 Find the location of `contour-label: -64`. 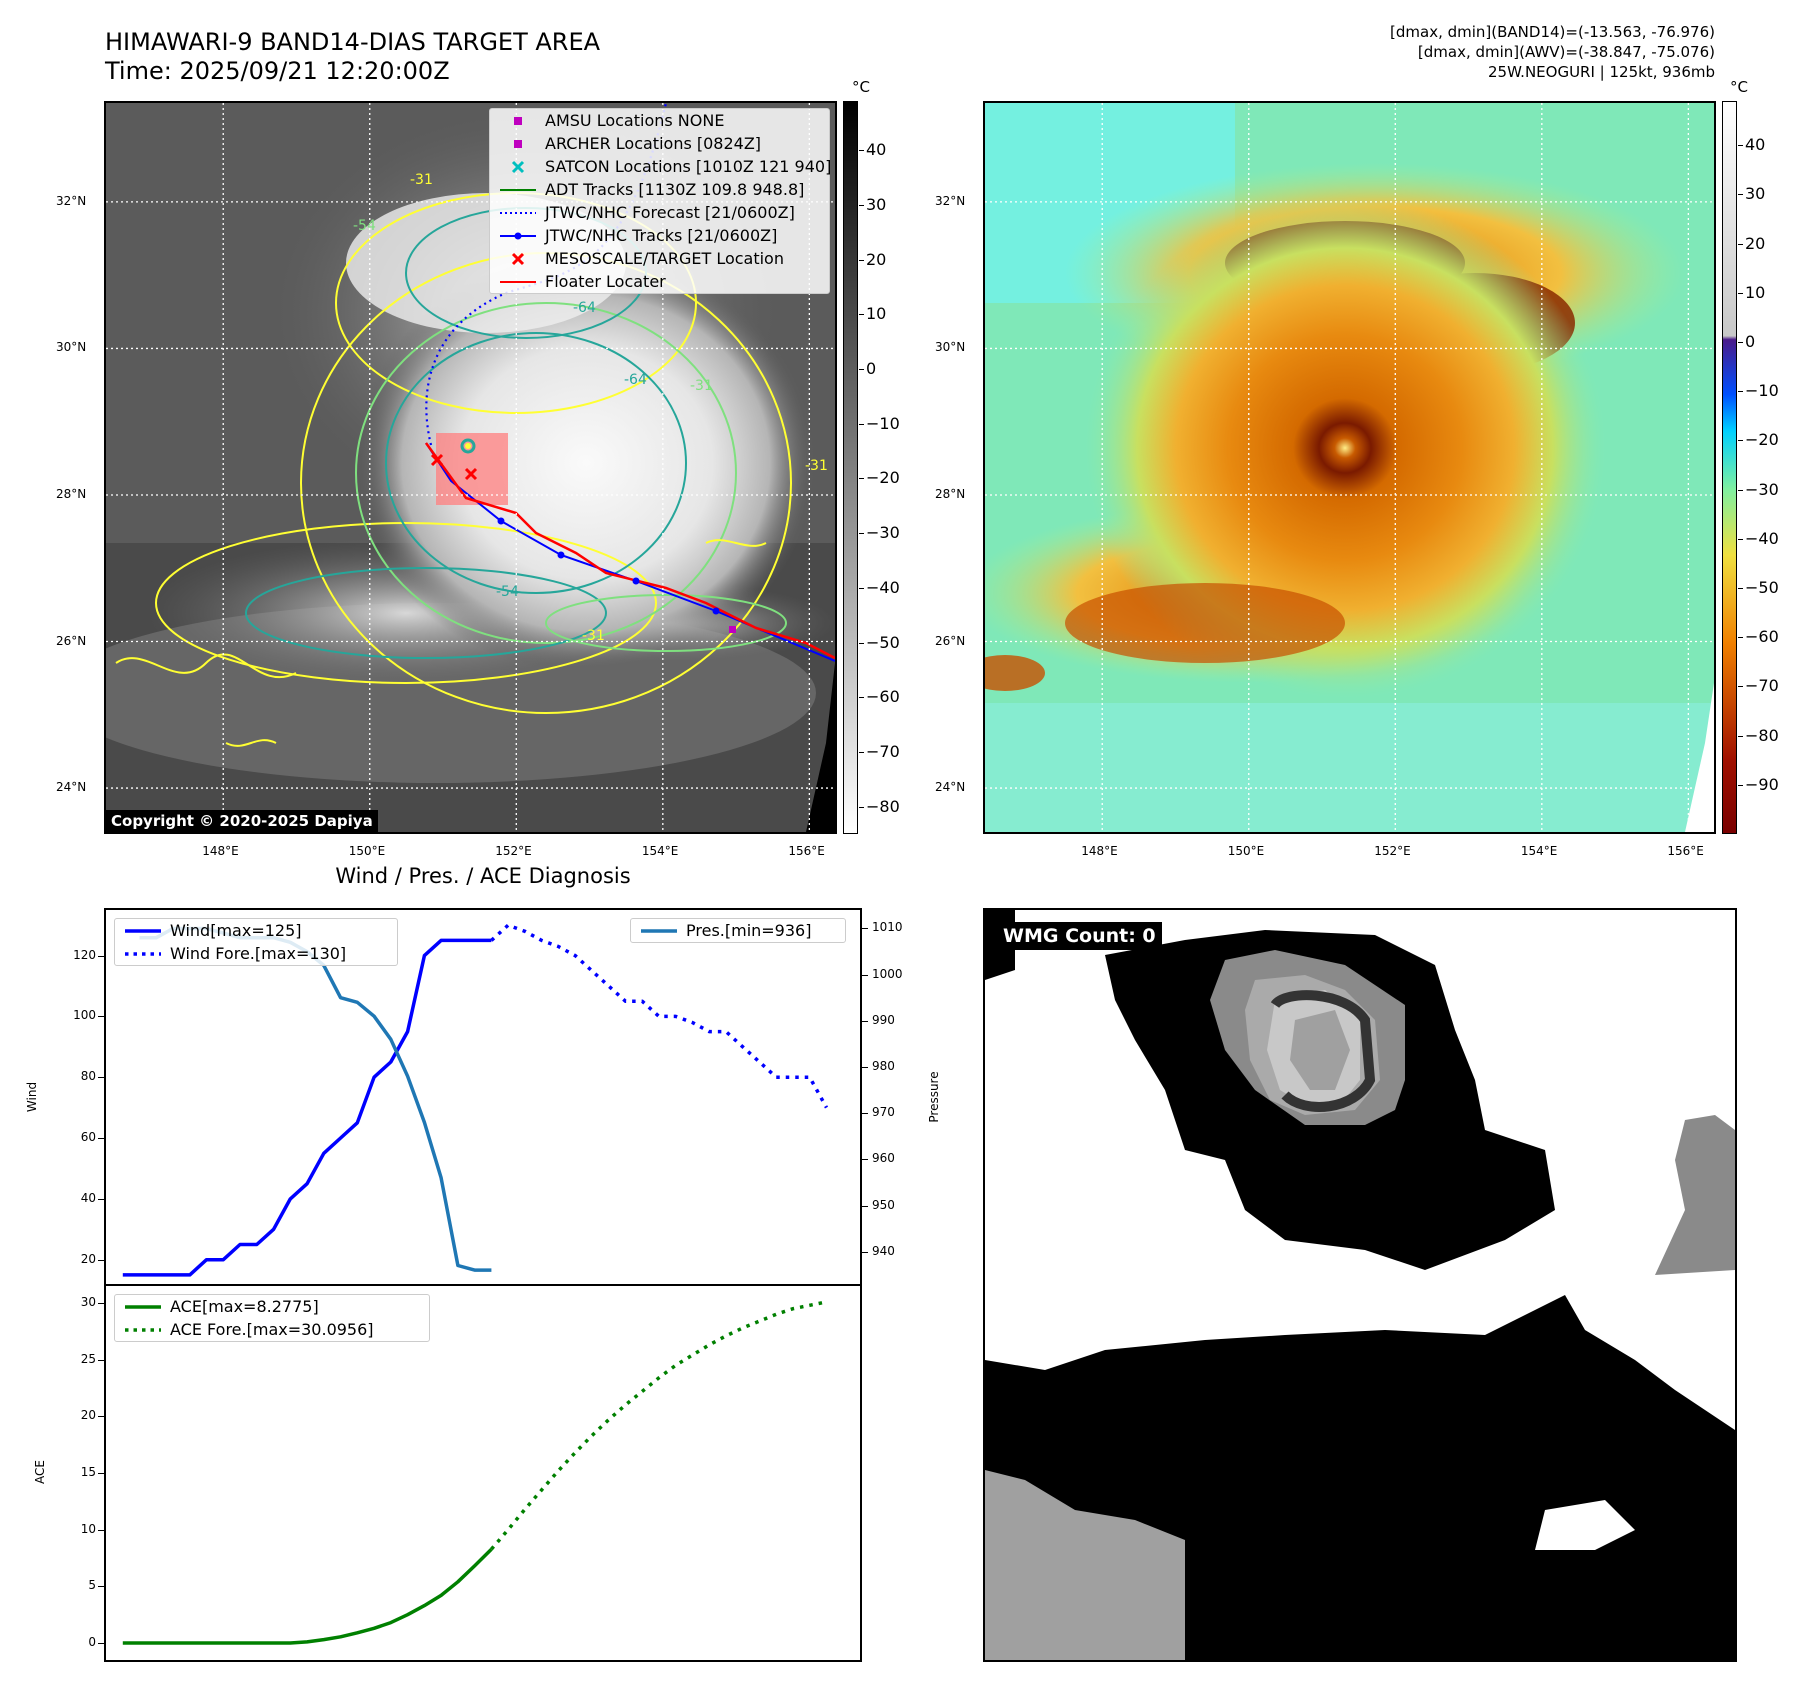

contour-label: -64 is located at coordinates (635, 380).